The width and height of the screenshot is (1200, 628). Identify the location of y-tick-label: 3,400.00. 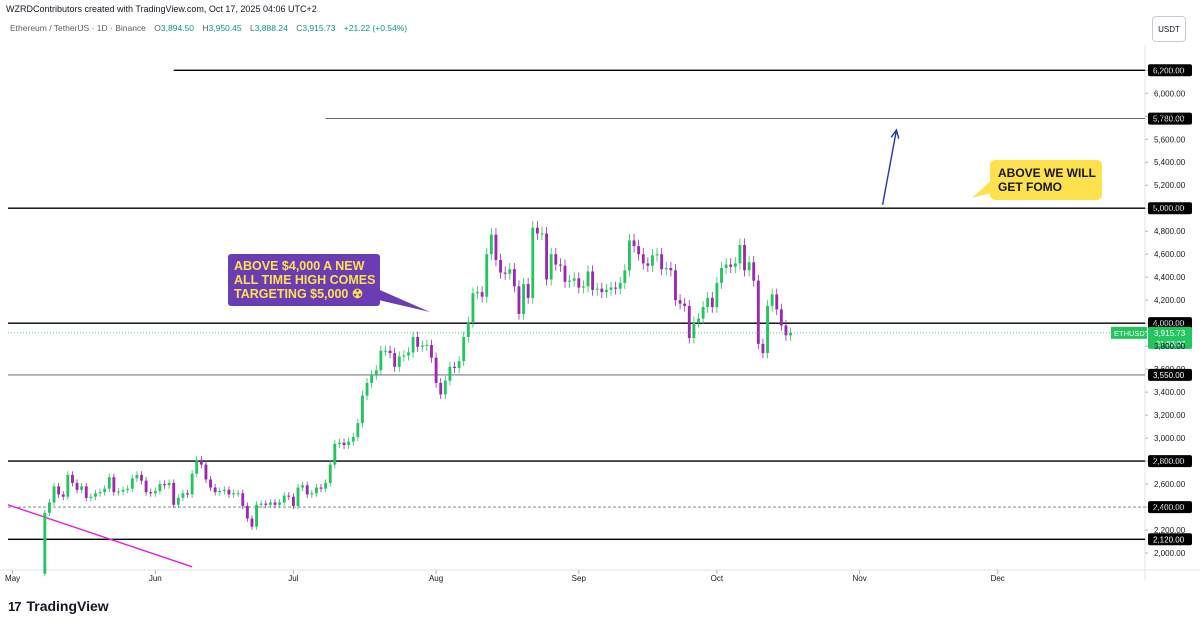
(1170, 392).